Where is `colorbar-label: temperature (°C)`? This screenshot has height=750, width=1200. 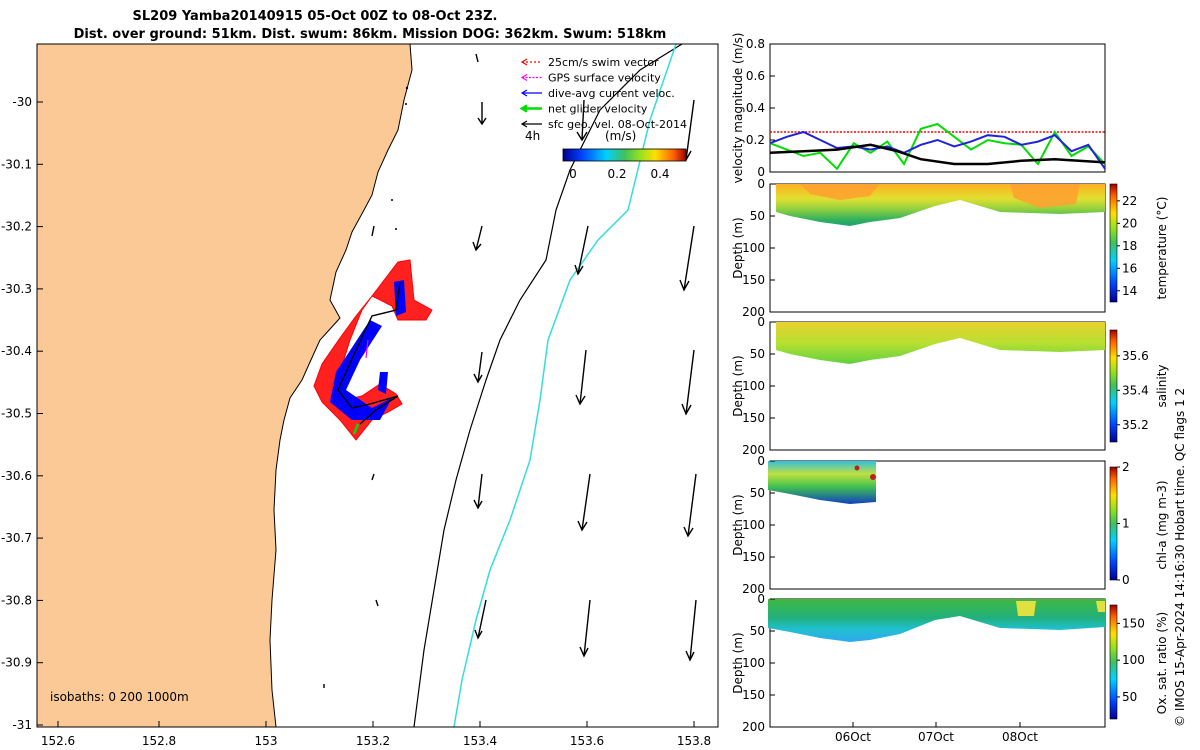
colorbar-label: temperature (°C) is located at coordinates (1162, 248).